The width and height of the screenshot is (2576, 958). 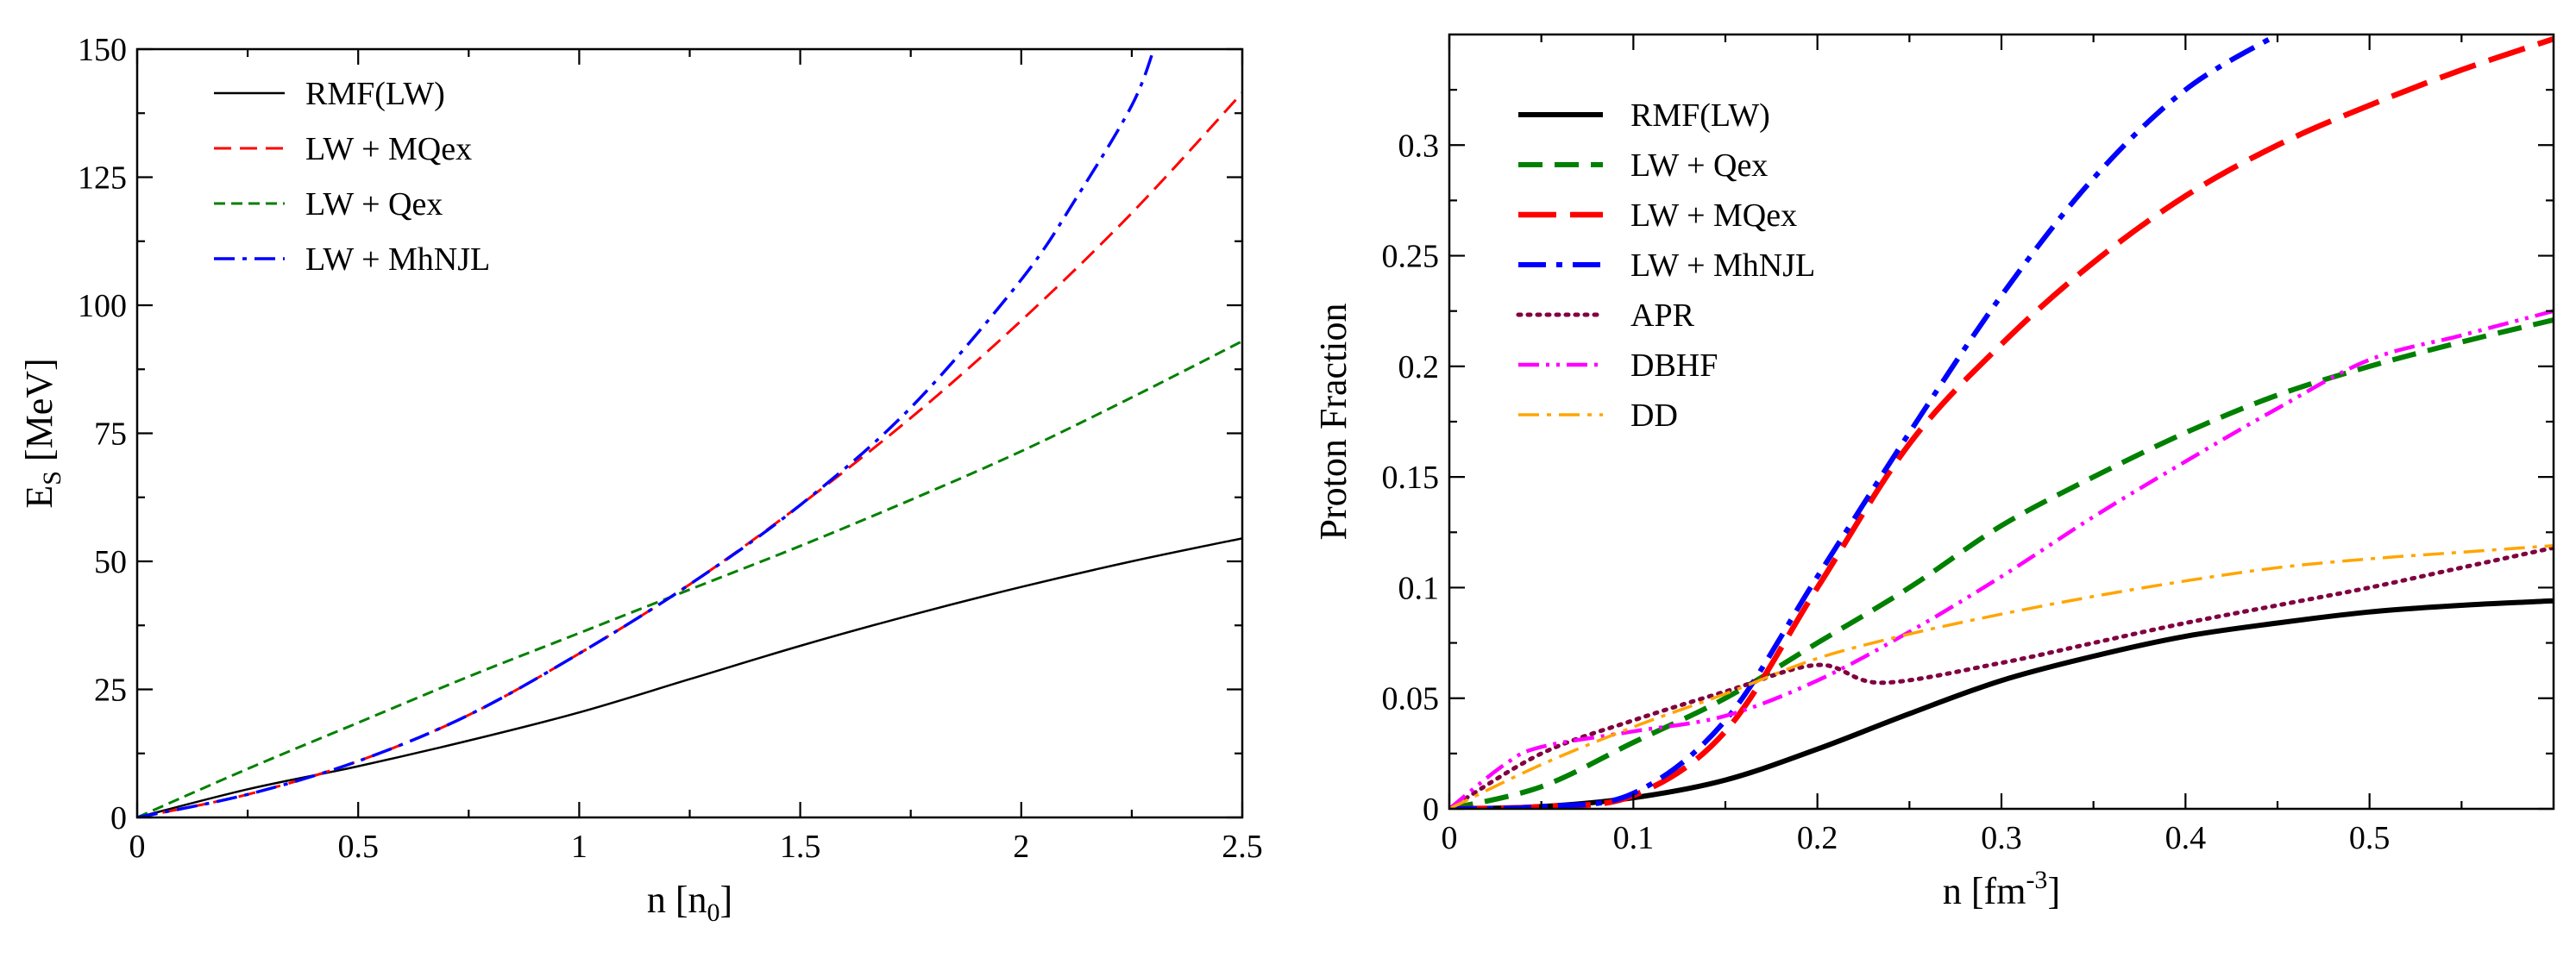 I want to click on y-tick-label: 75, so click(x=110, y=435).